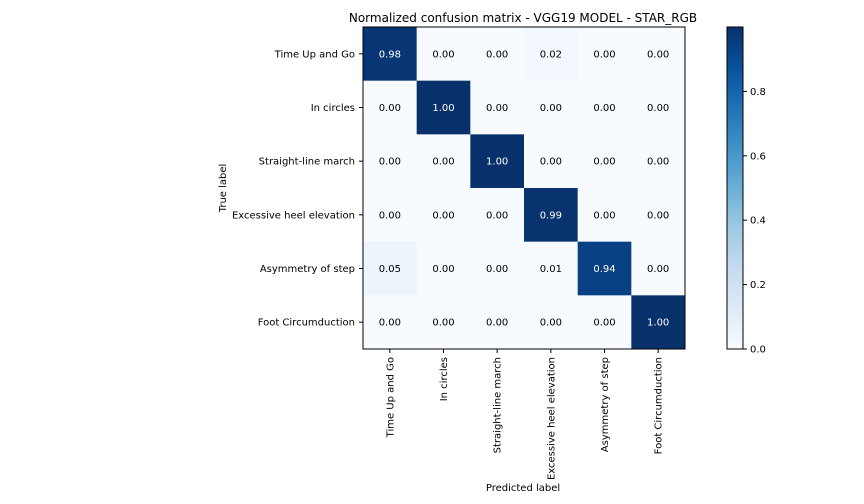  What do you see at coordinates (293, 215) in the screenshot?
I see `y-tick-label: Excessive heel elevation` at bounding box center [293, 215].